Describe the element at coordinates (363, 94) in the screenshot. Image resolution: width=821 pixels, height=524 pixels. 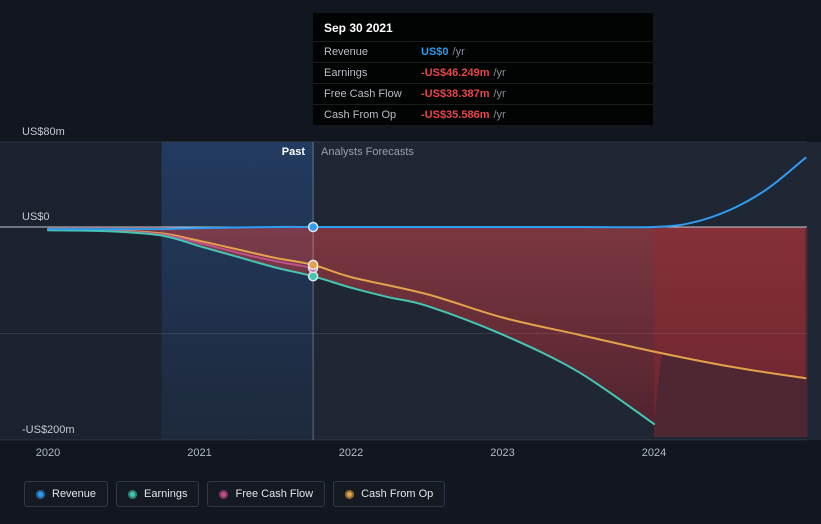
I see `tooltip-row-label: Free Cash Flow` at that location.